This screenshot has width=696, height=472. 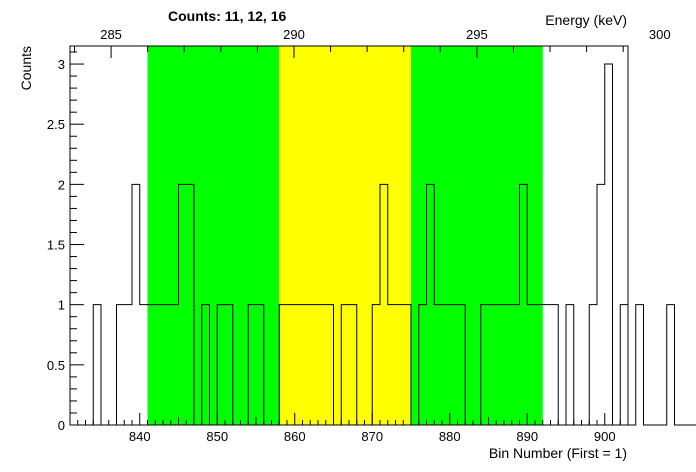 What do you see at coordinates (558, 453) in the screenshot?
I see `x-axis-label: Bin Number (First = 1)` at bounding box center [558, 453].